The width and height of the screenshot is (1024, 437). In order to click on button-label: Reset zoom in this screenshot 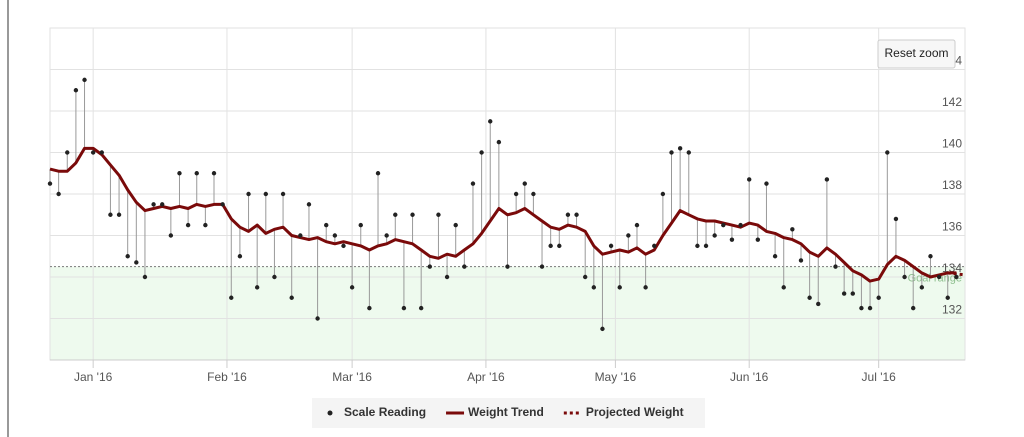, I will do `click(916, 53)`.